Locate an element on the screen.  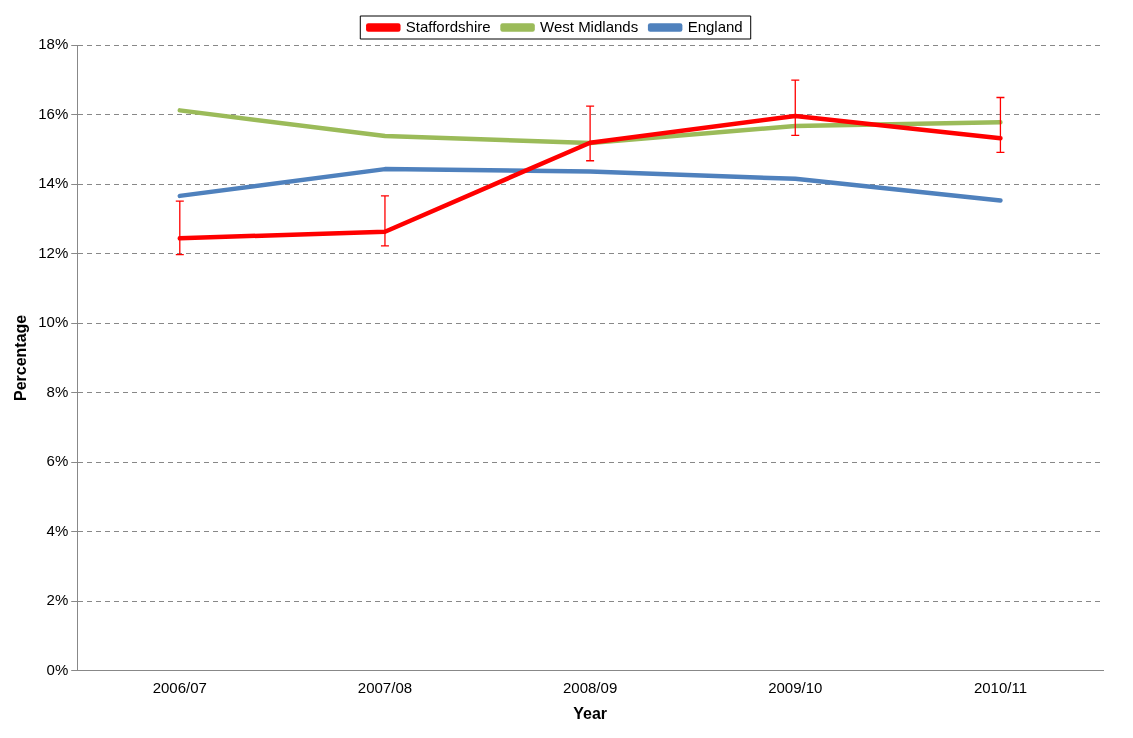
y-tick-label: 10% is located at coordinates (53, 322).